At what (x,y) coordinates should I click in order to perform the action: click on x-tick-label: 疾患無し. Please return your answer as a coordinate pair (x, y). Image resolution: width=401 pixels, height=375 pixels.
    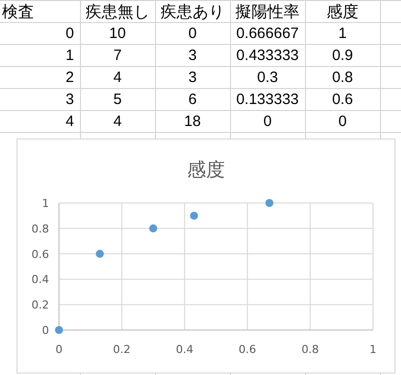
    Looking at the image, I should click on (118, 11).